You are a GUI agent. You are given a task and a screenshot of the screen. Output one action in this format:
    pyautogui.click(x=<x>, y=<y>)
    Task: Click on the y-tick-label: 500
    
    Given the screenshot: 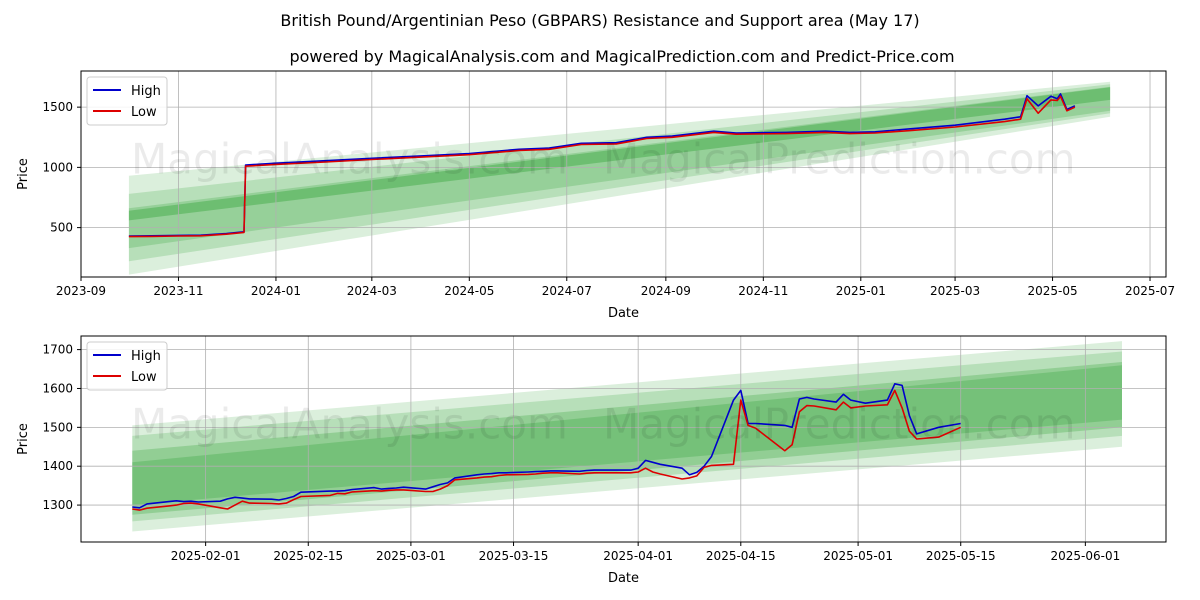 What is the action you would take?
    pyautogui.click(x=61, y=228)
    